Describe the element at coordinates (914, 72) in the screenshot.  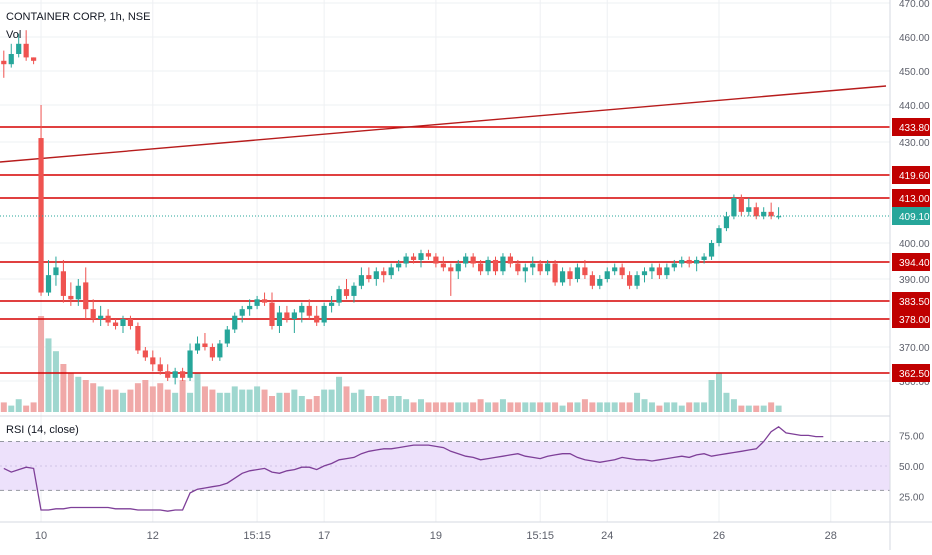
I see `price-tick-label: 450.00` at that location.